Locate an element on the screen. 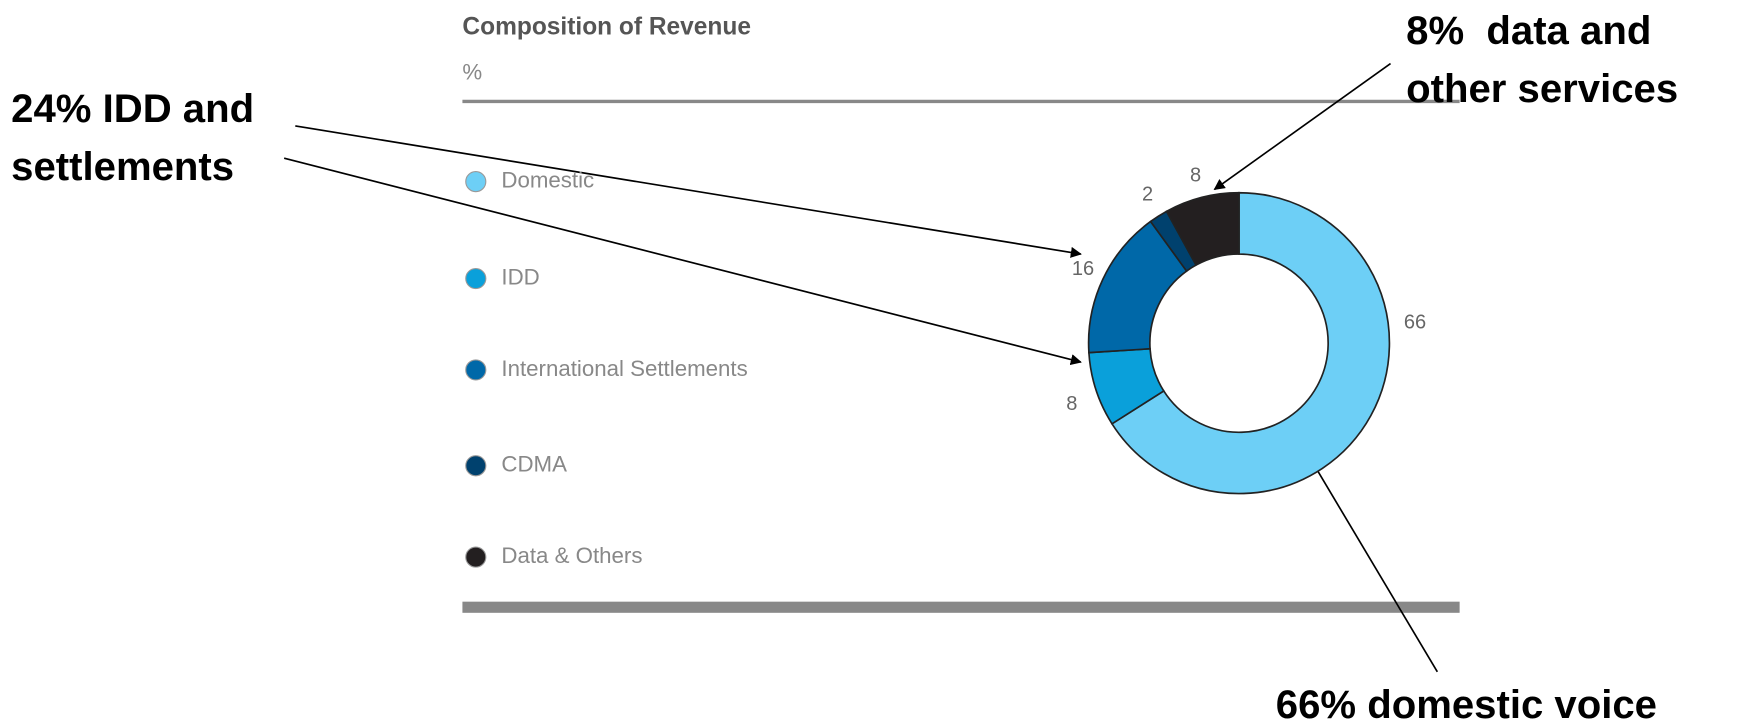 This screenshot has width=1746, height=722. chart-subtitle: % is located at coordinates (472, 71).